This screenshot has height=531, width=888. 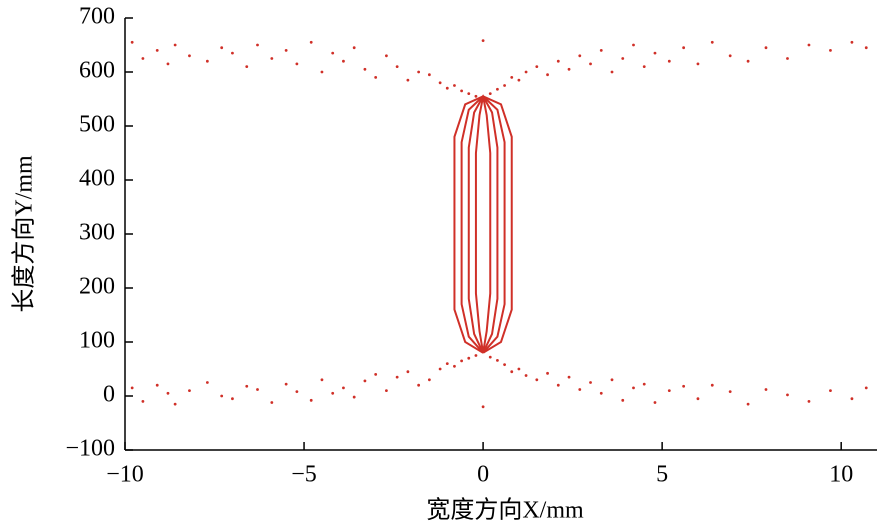 What do you see at coordinates (483, 475) in the screenshot?
I see `x-tick-label: 0` at bounding box center [483, 475].